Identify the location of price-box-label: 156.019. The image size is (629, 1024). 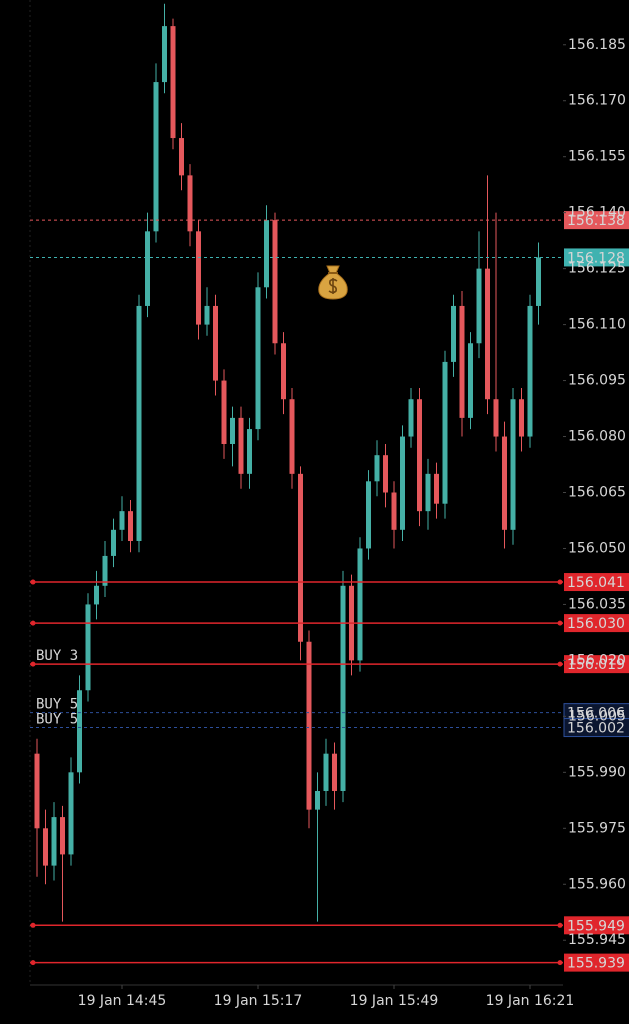
(596, 665).